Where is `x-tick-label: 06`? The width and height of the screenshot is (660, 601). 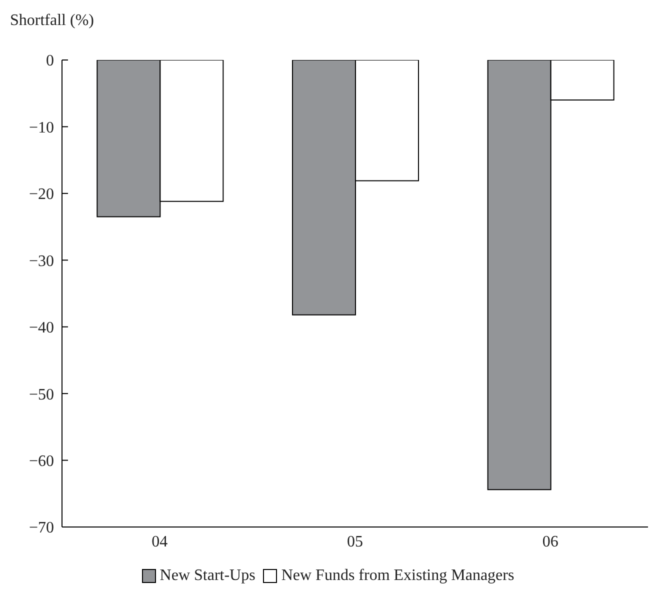
x-tick-label: 06 is located at coordinates (550, 541).